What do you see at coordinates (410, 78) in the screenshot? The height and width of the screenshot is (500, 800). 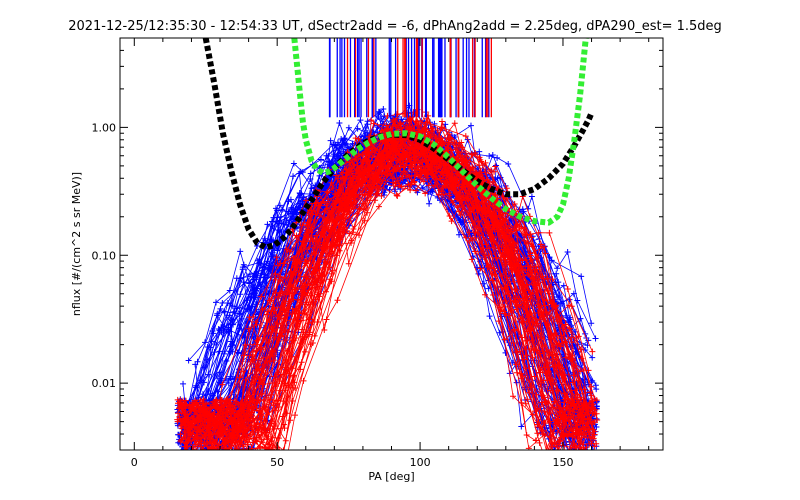 I see `vertical-markers` at bounding box center [410, 78].